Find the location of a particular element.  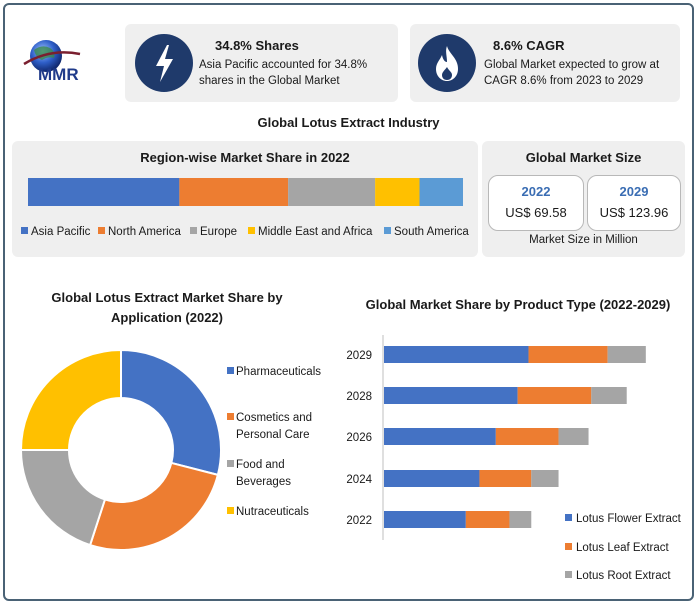

market-size-value: US$ 69.58 is located at coordinates (536, 212).